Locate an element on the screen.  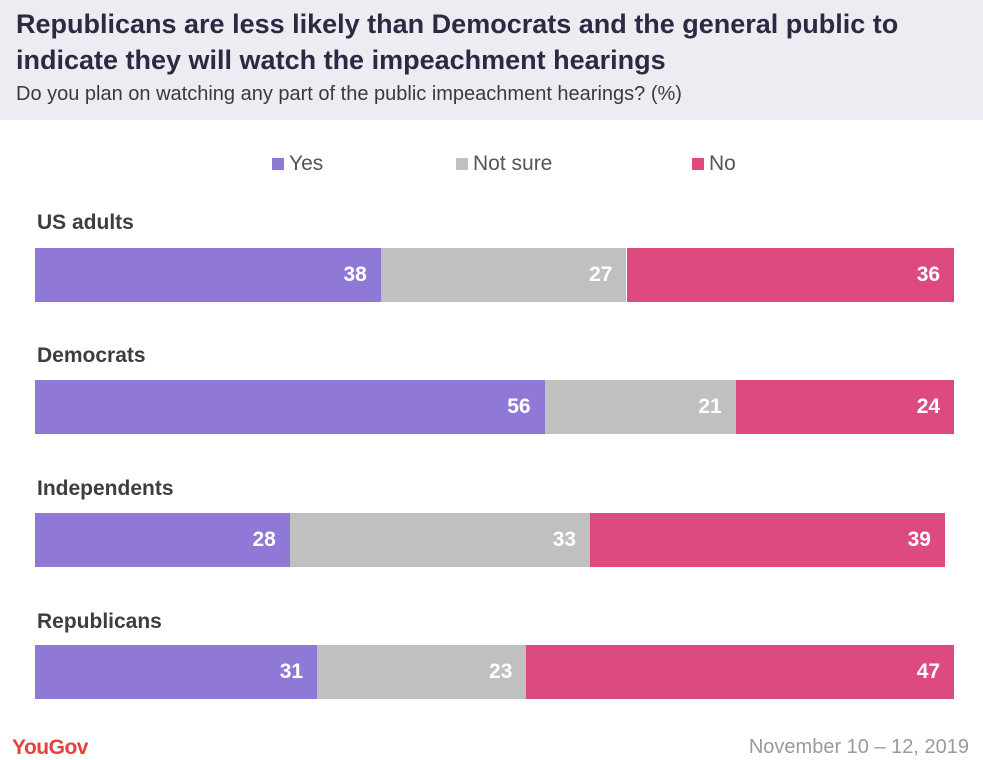
data-label-republicans-yes: 31 is located at coordinates (291, 671).